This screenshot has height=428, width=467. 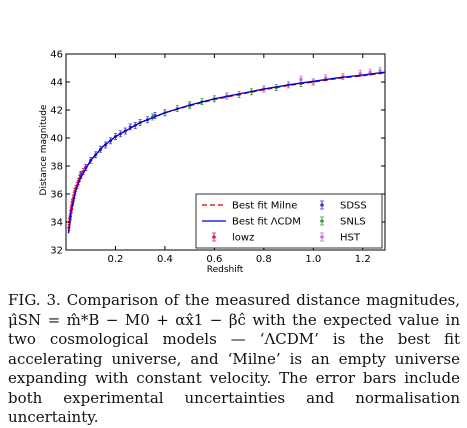 What do you see at coordinates (243, 238) in the screenshot?
I see `legend-label: lowz` at bounding box center [243, 238].